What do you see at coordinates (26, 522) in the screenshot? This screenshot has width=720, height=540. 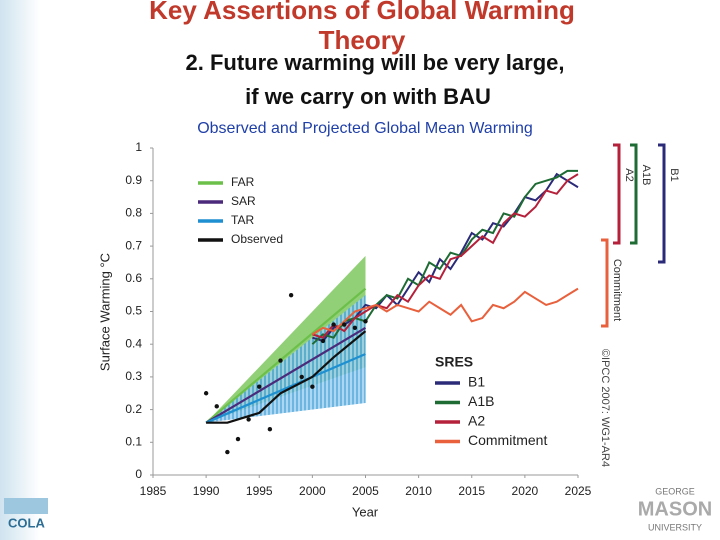 I see `logo-text: COLA` at bounding box center [26, 522].